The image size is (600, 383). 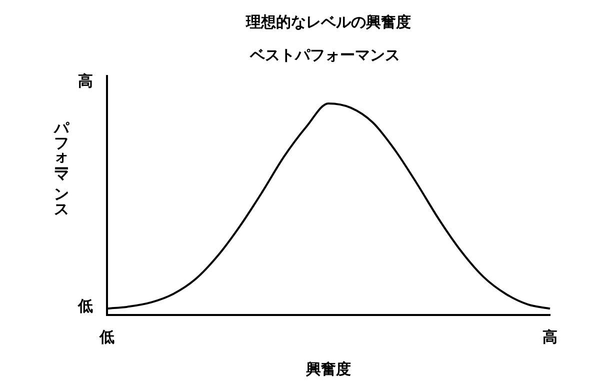 What do you see at coordinates (85, 81) in the screenshot?
I see `text: 高` at bounding box center [85, 81].